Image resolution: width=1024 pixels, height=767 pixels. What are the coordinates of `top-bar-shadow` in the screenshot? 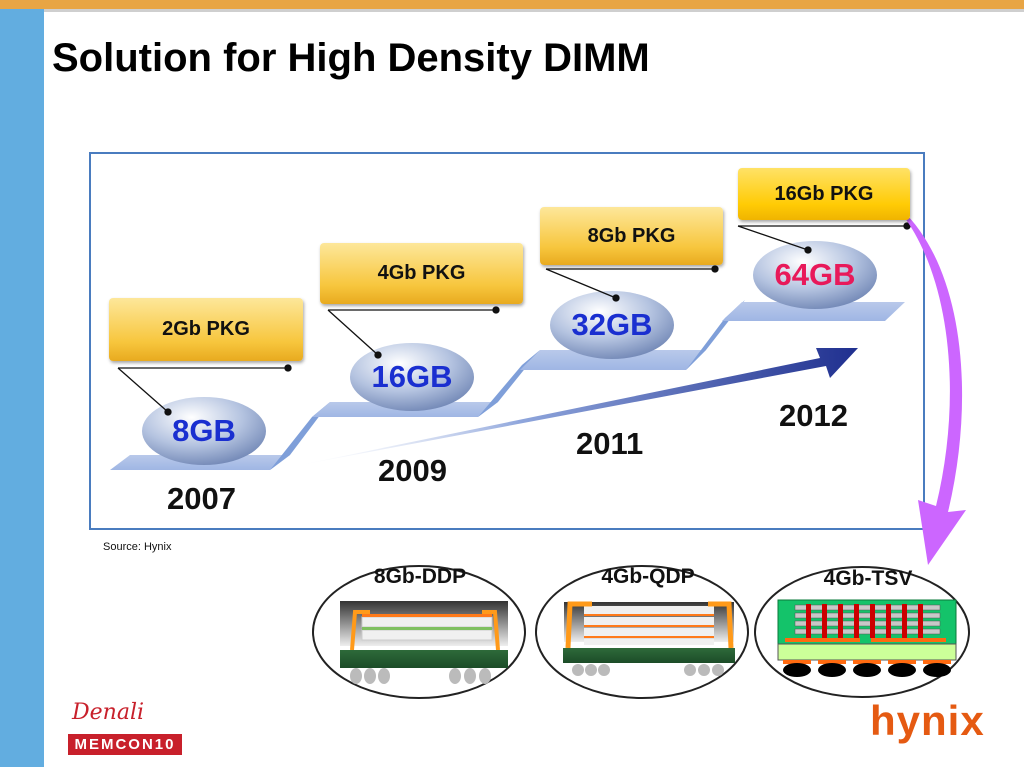 It's located at (534, 10).